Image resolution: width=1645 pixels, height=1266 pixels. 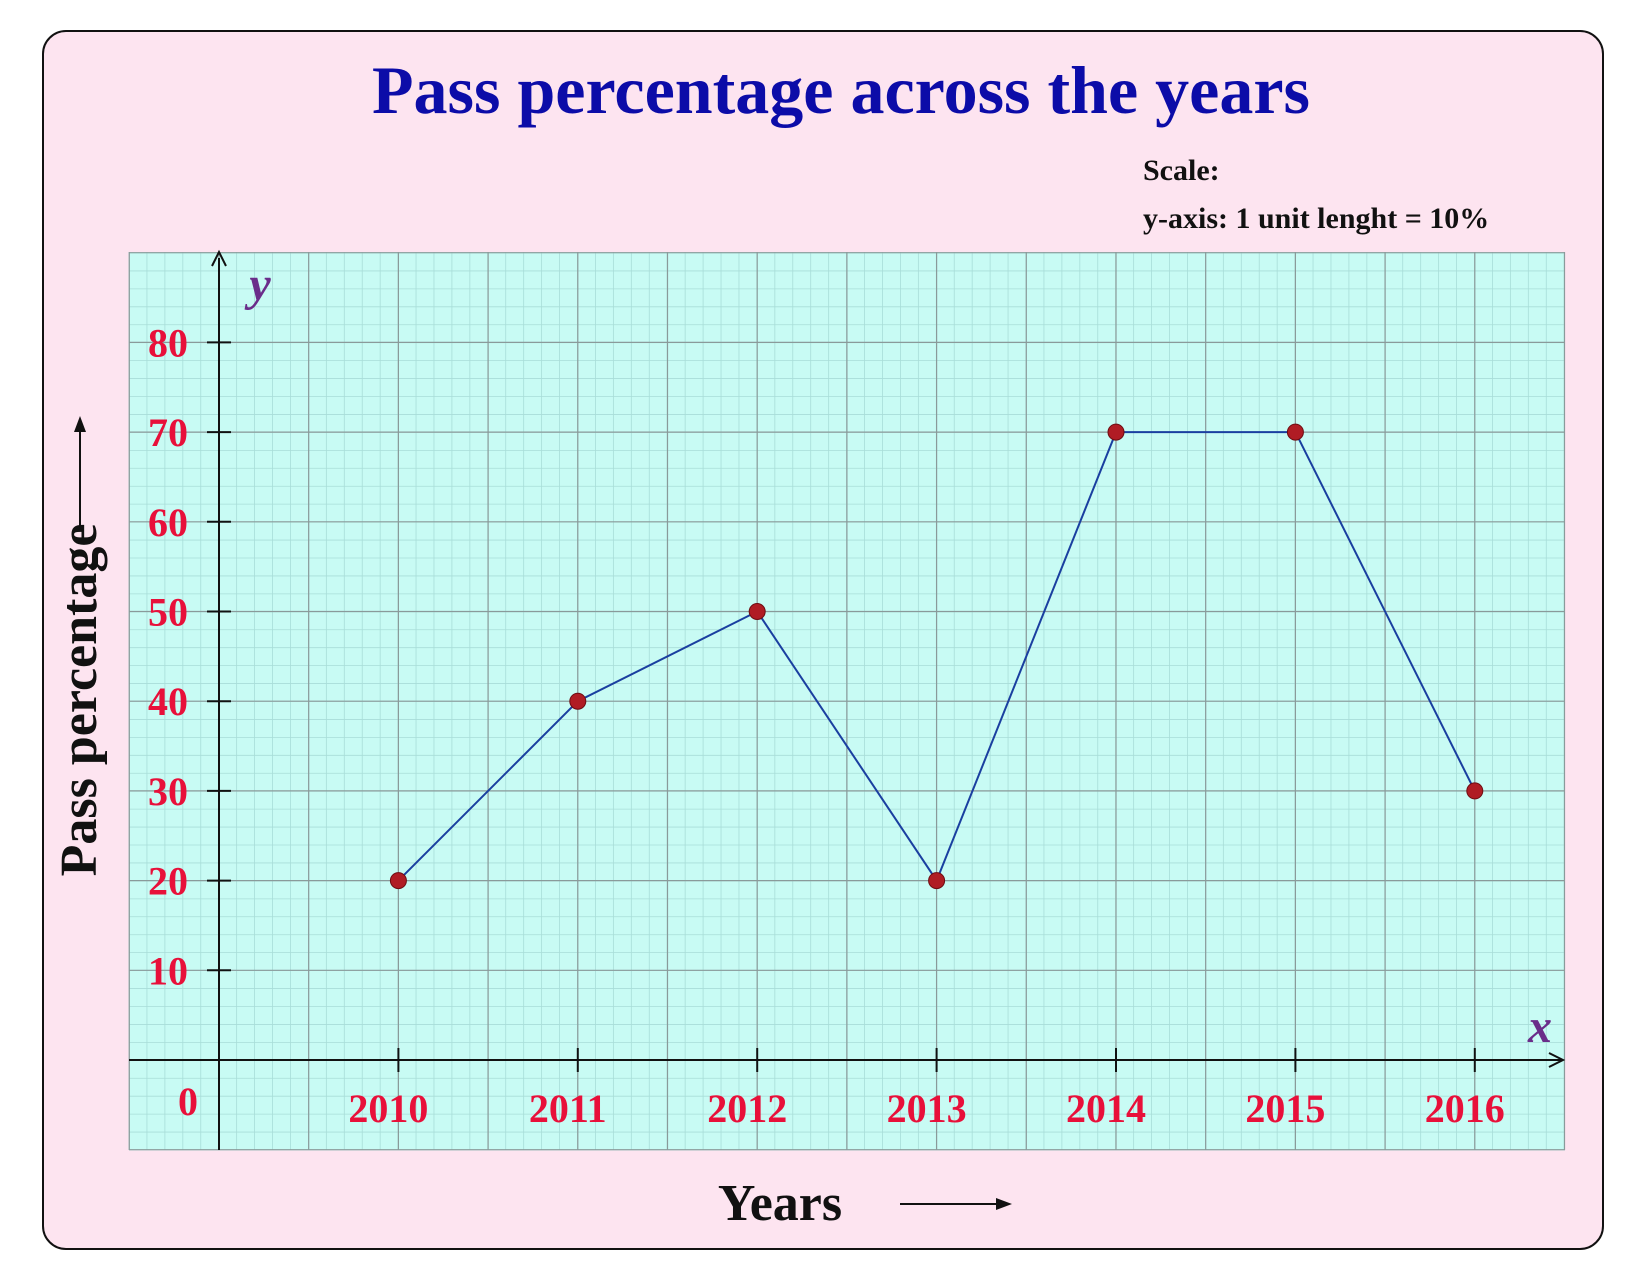 What do you see at coordinates (168, 522) in the screenshot?
I see `y-tick-label: 60` at bounding box center [168, 522].